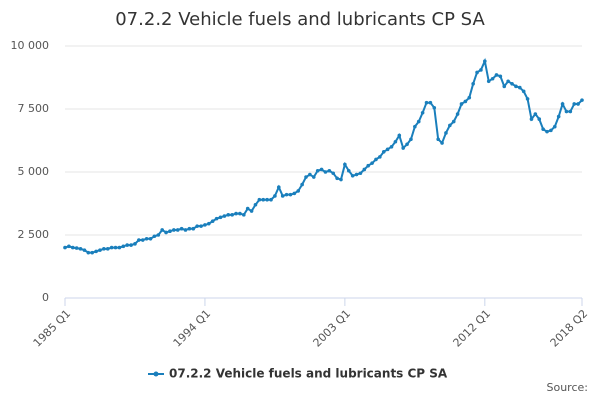  Describe the element at coordinates (34, 108) in the screenshot. I see `y-tick-label: 7 500` at that location.